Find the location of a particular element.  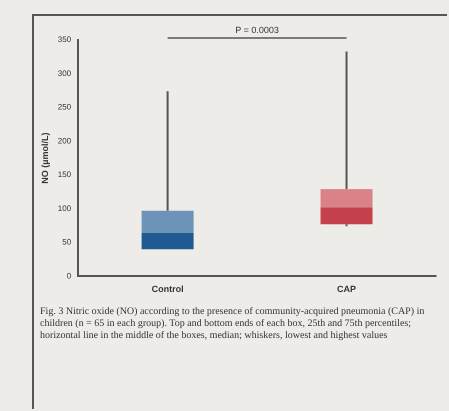

x-tick-label: CAP is located at coordinates (346, 289).